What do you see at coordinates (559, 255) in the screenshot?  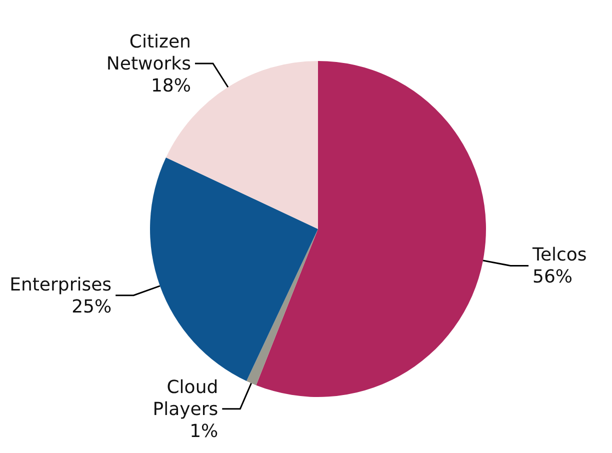 I see `slice-label: Telcos` at bounding box center [559, 255].